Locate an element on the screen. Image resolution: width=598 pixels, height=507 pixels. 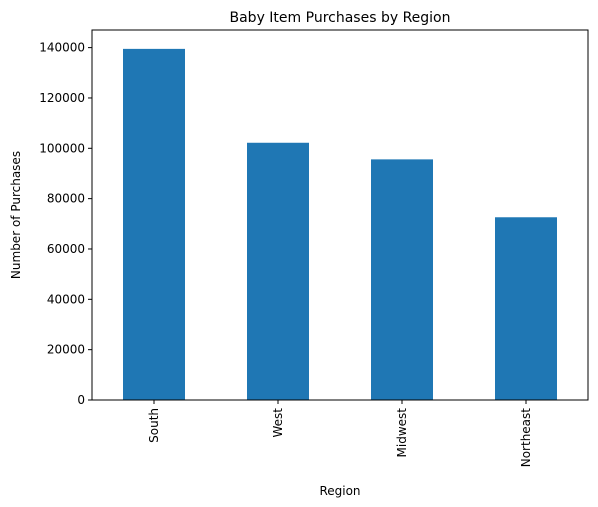
x-tick-label: South is located at coordinates (154, 425).